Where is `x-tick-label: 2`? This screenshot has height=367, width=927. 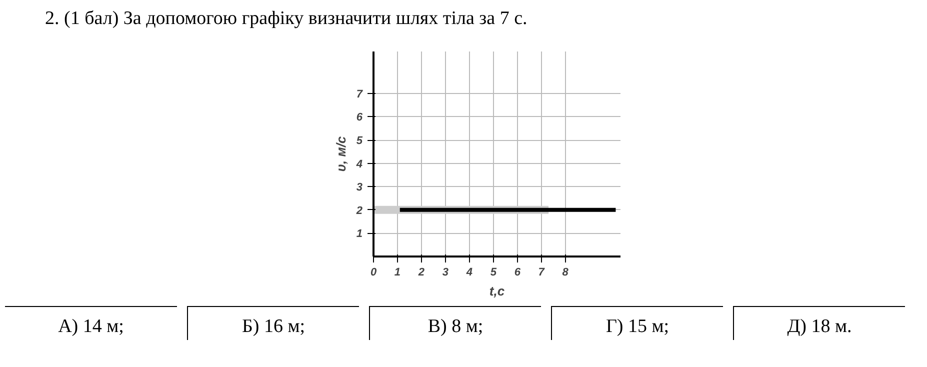
x-tick-label: 2 is located at coordinates (421, 272).